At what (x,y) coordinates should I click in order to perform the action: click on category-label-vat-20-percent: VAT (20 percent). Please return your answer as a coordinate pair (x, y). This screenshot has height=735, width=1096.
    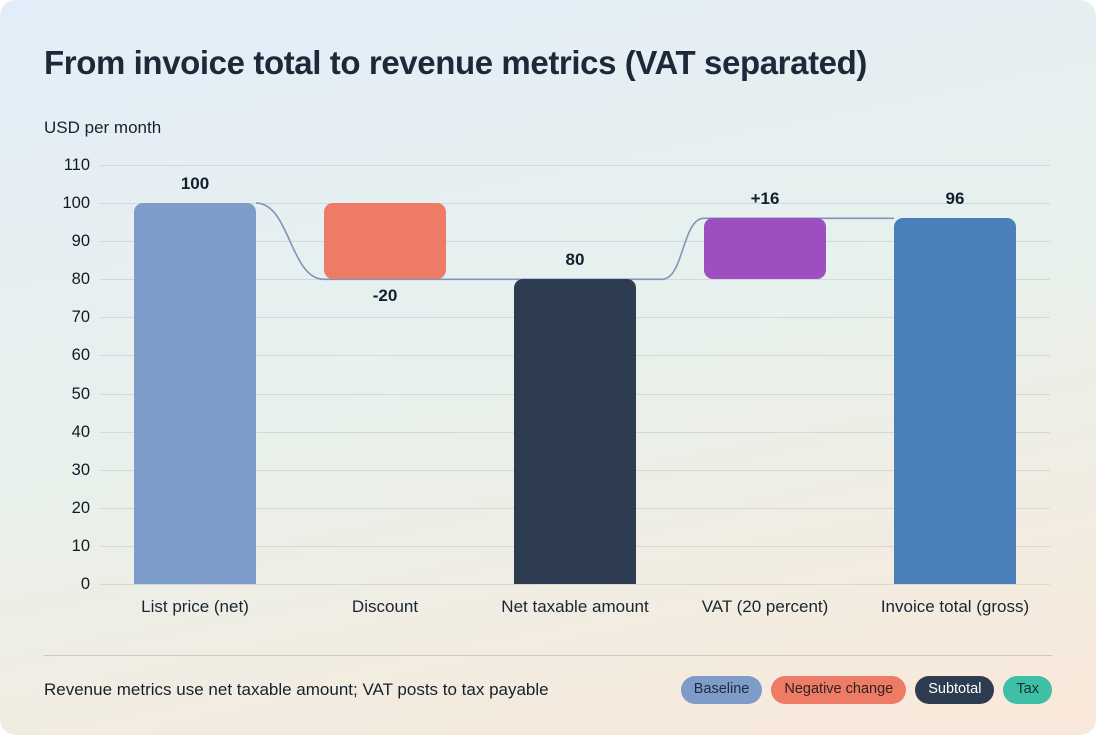
    Looking at the image, I should click on (765, 606).